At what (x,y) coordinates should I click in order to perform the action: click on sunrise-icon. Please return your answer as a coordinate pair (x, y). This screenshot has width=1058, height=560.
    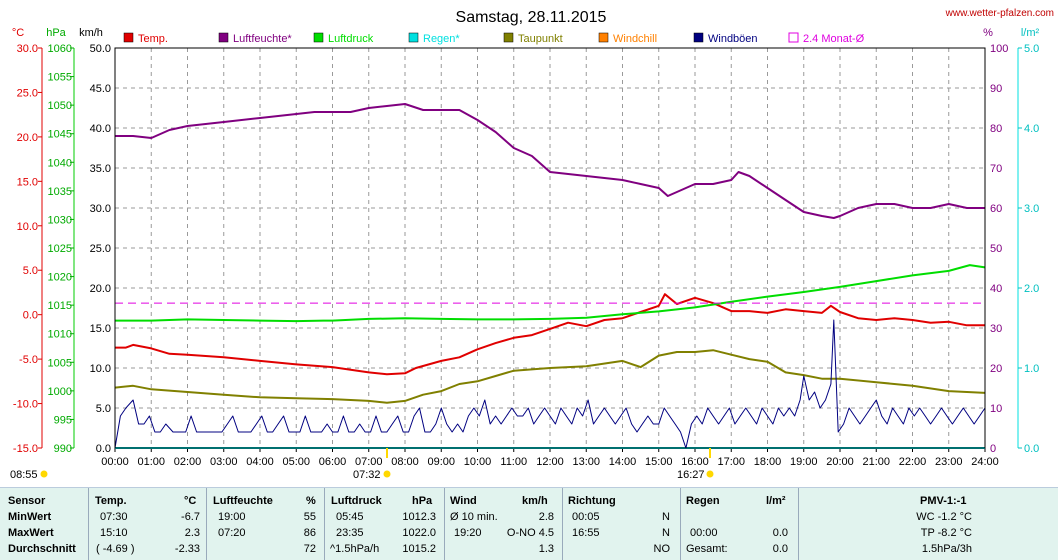
    Looking at the image, I should click on (387, 474).